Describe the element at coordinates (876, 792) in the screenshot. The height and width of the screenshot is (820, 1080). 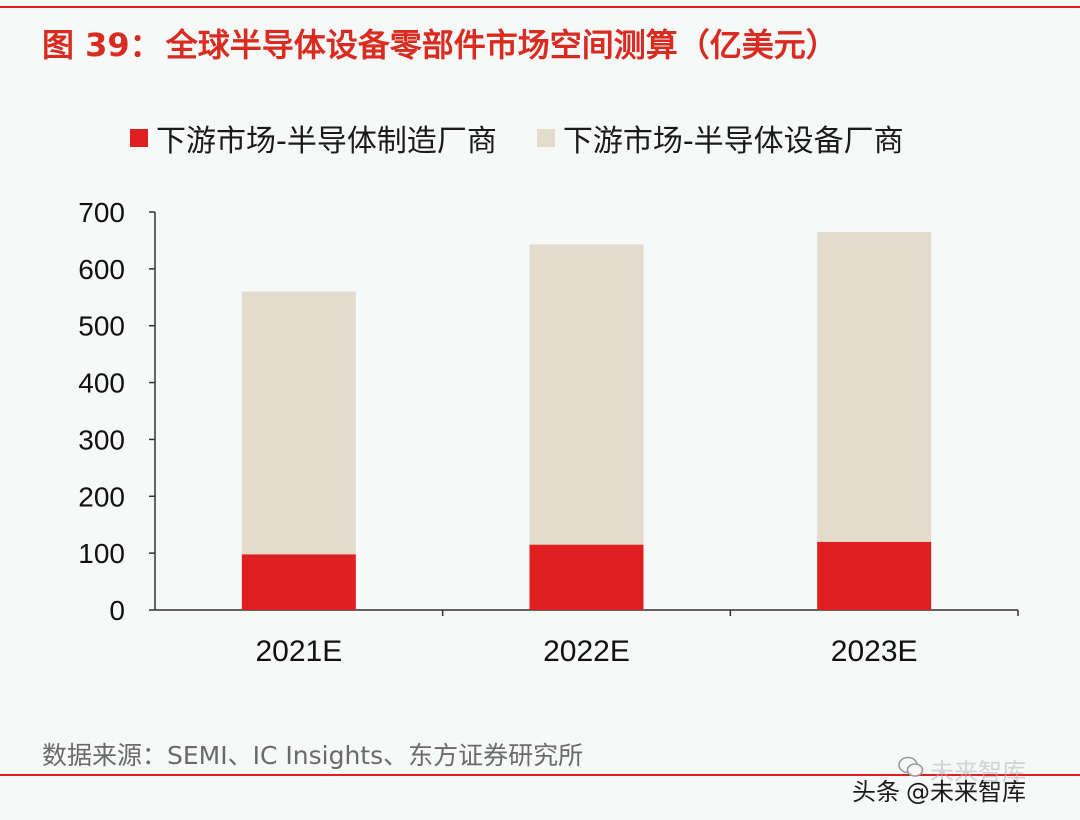
I see `watermark-platform: 头条` at that location.